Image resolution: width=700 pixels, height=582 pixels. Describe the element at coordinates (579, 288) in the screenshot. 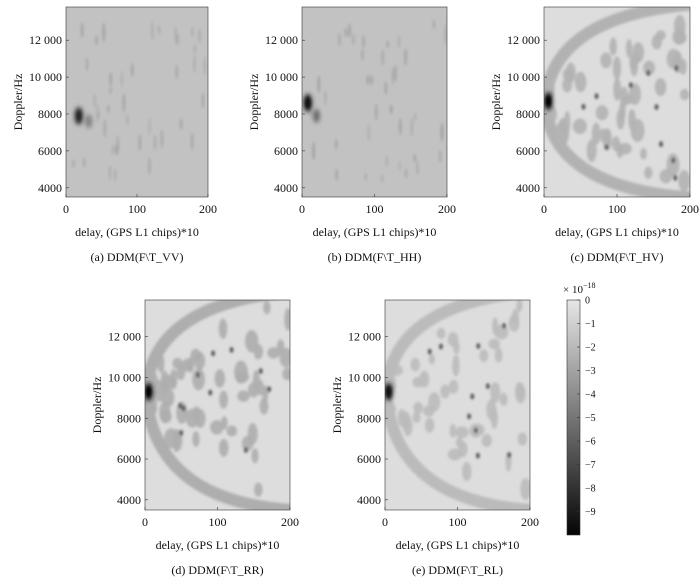

I see `colorbar-multiplier: × 10⁻¹⁸` at that location.